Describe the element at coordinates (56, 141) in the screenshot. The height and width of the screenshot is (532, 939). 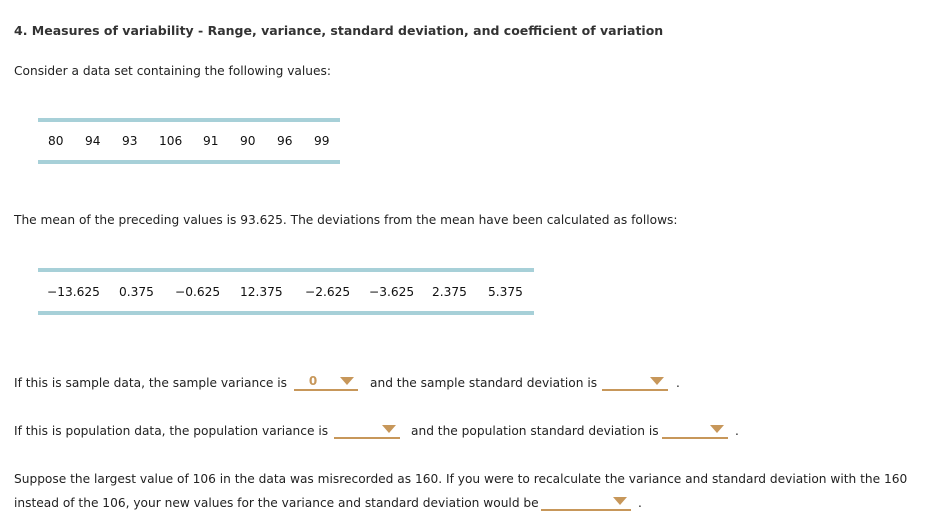
I see `value-cell: 80` at that location.